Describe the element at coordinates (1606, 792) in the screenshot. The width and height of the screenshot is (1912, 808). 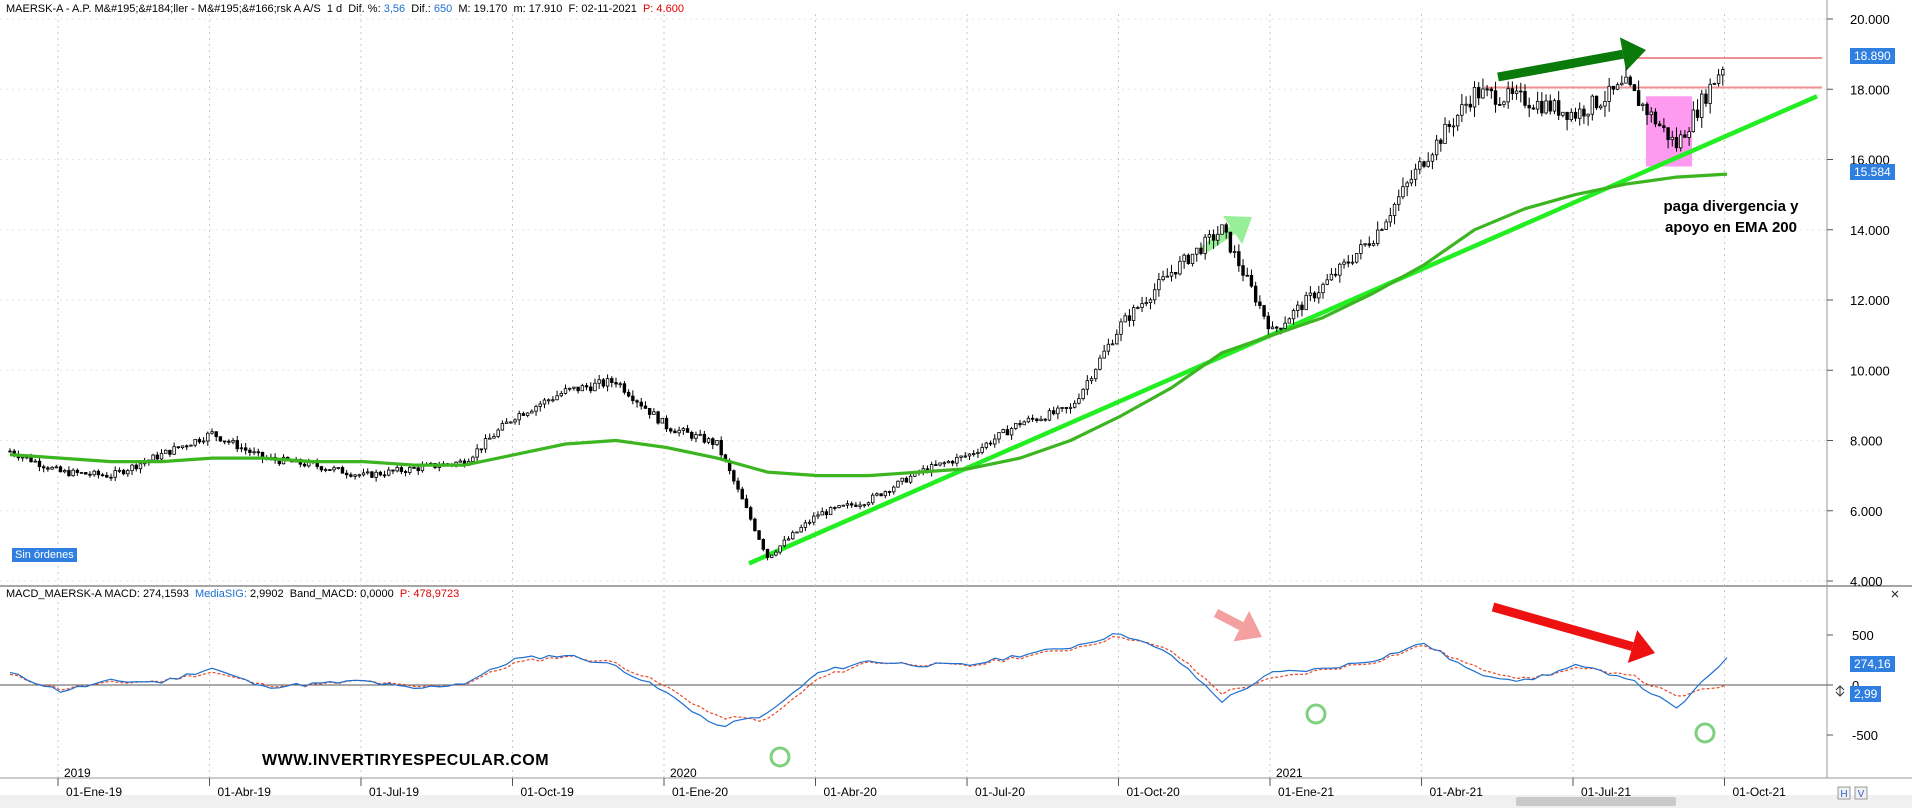
I see `x-tick-label: 01-Jul-21` at that location.